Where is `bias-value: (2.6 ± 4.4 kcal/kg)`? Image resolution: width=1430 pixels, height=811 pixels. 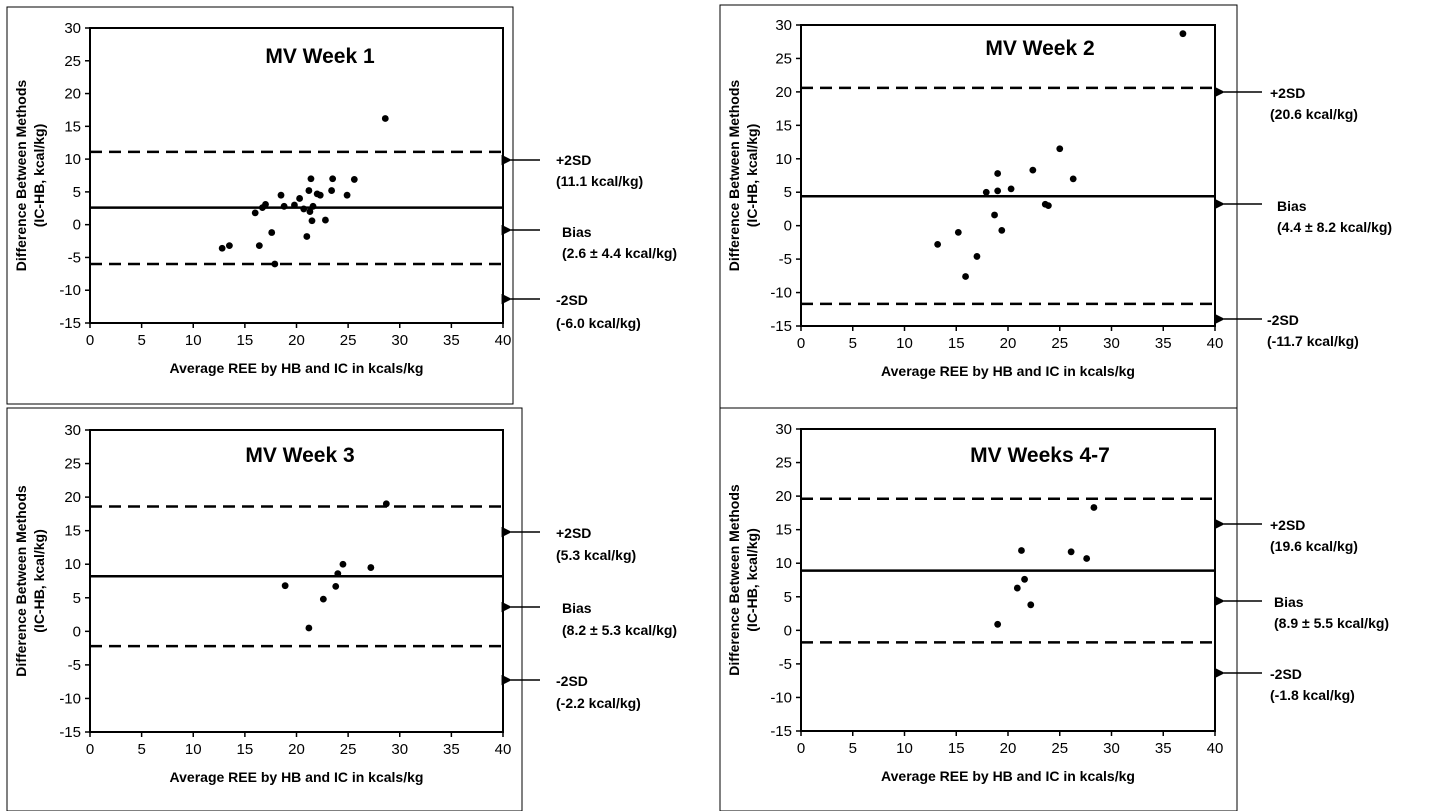 bias-value: (2.6 ± 4.4 kcal/kg) is located at coordinates (619, 253).